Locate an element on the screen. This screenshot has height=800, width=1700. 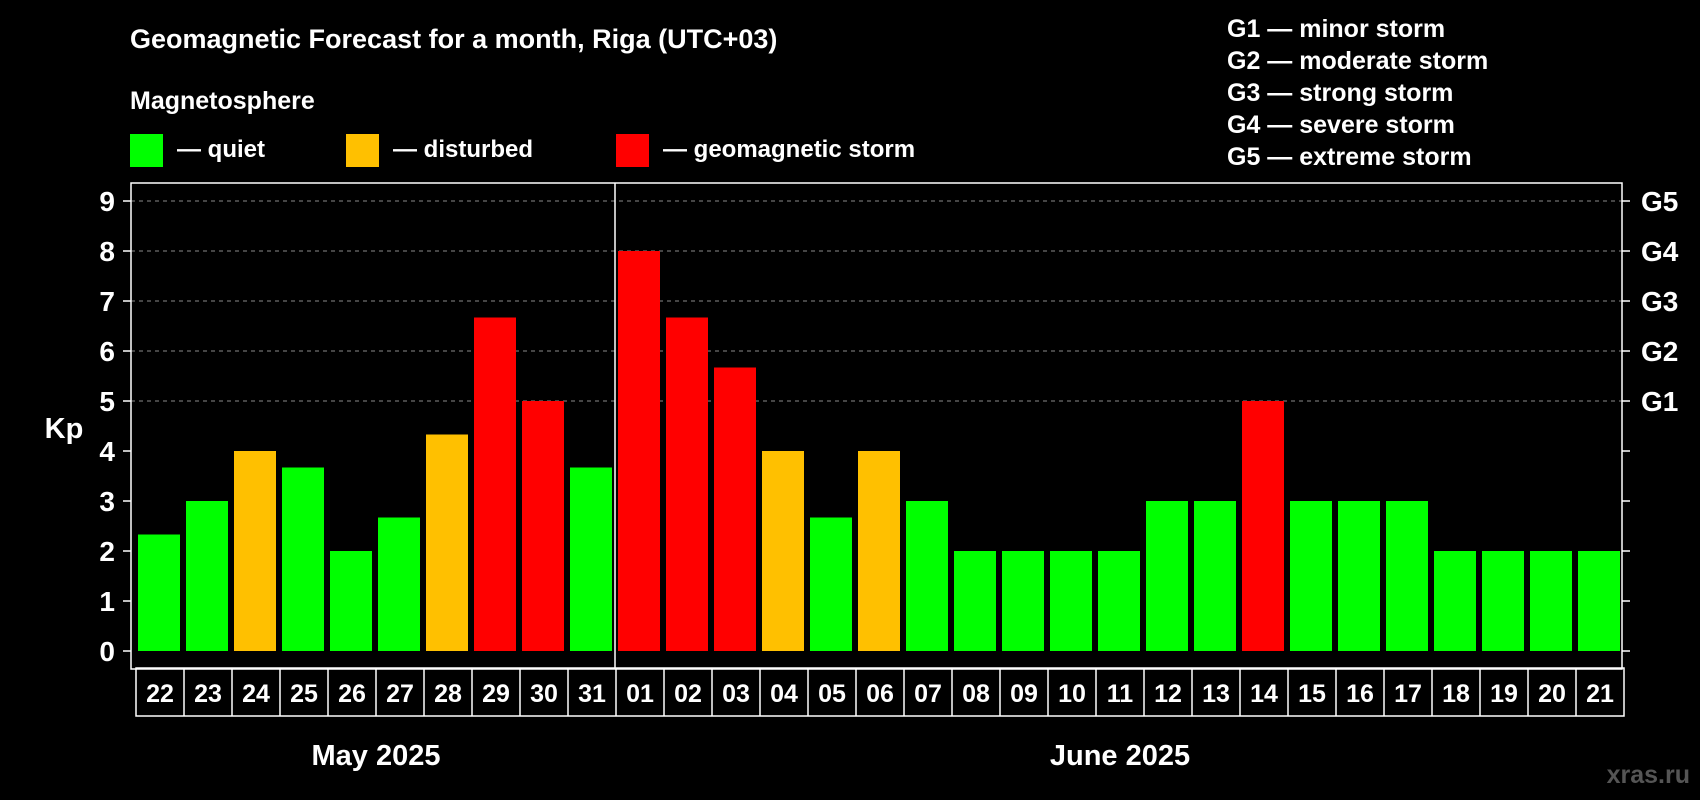
bar-03-jun is located at coordinates (735, 509).